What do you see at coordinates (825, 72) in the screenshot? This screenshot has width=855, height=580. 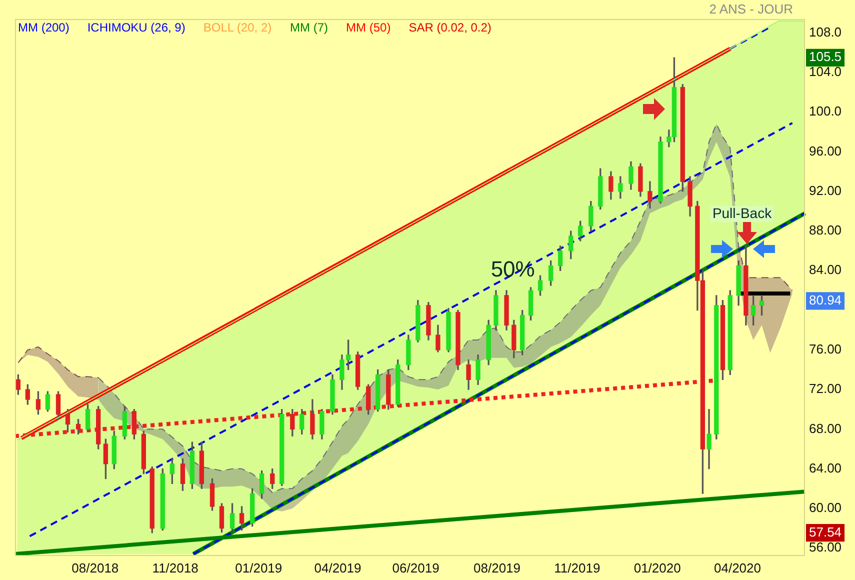 I see `y-tick-label: 104.0` at bounding box center [825, 72].